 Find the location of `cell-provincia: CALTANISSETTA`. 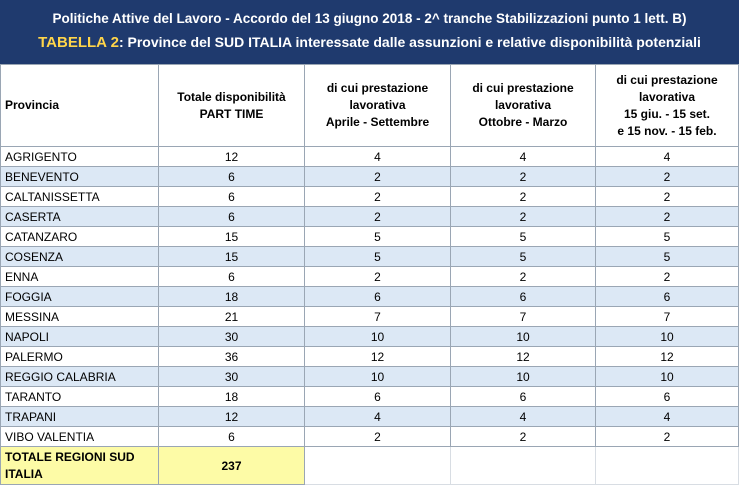

cell-provincia: CALTANISSETTA is located at coordinates (79, 196).